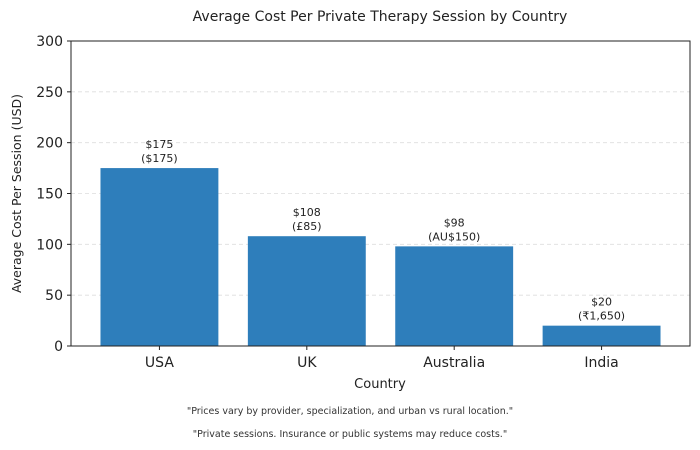  What do you see at coordinates (601, 316) in the screenshot?
I see `data-label-local: (₹1,650)` at bounding box center [601, 316].